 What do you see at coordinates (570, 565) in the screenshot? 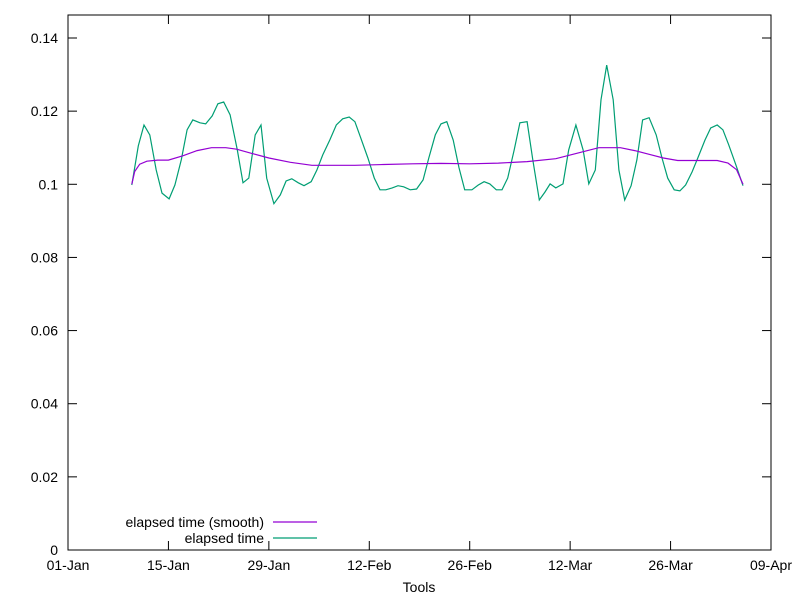
I see `x-tick-label: 12-Mar` at bounding box center [570, 565].